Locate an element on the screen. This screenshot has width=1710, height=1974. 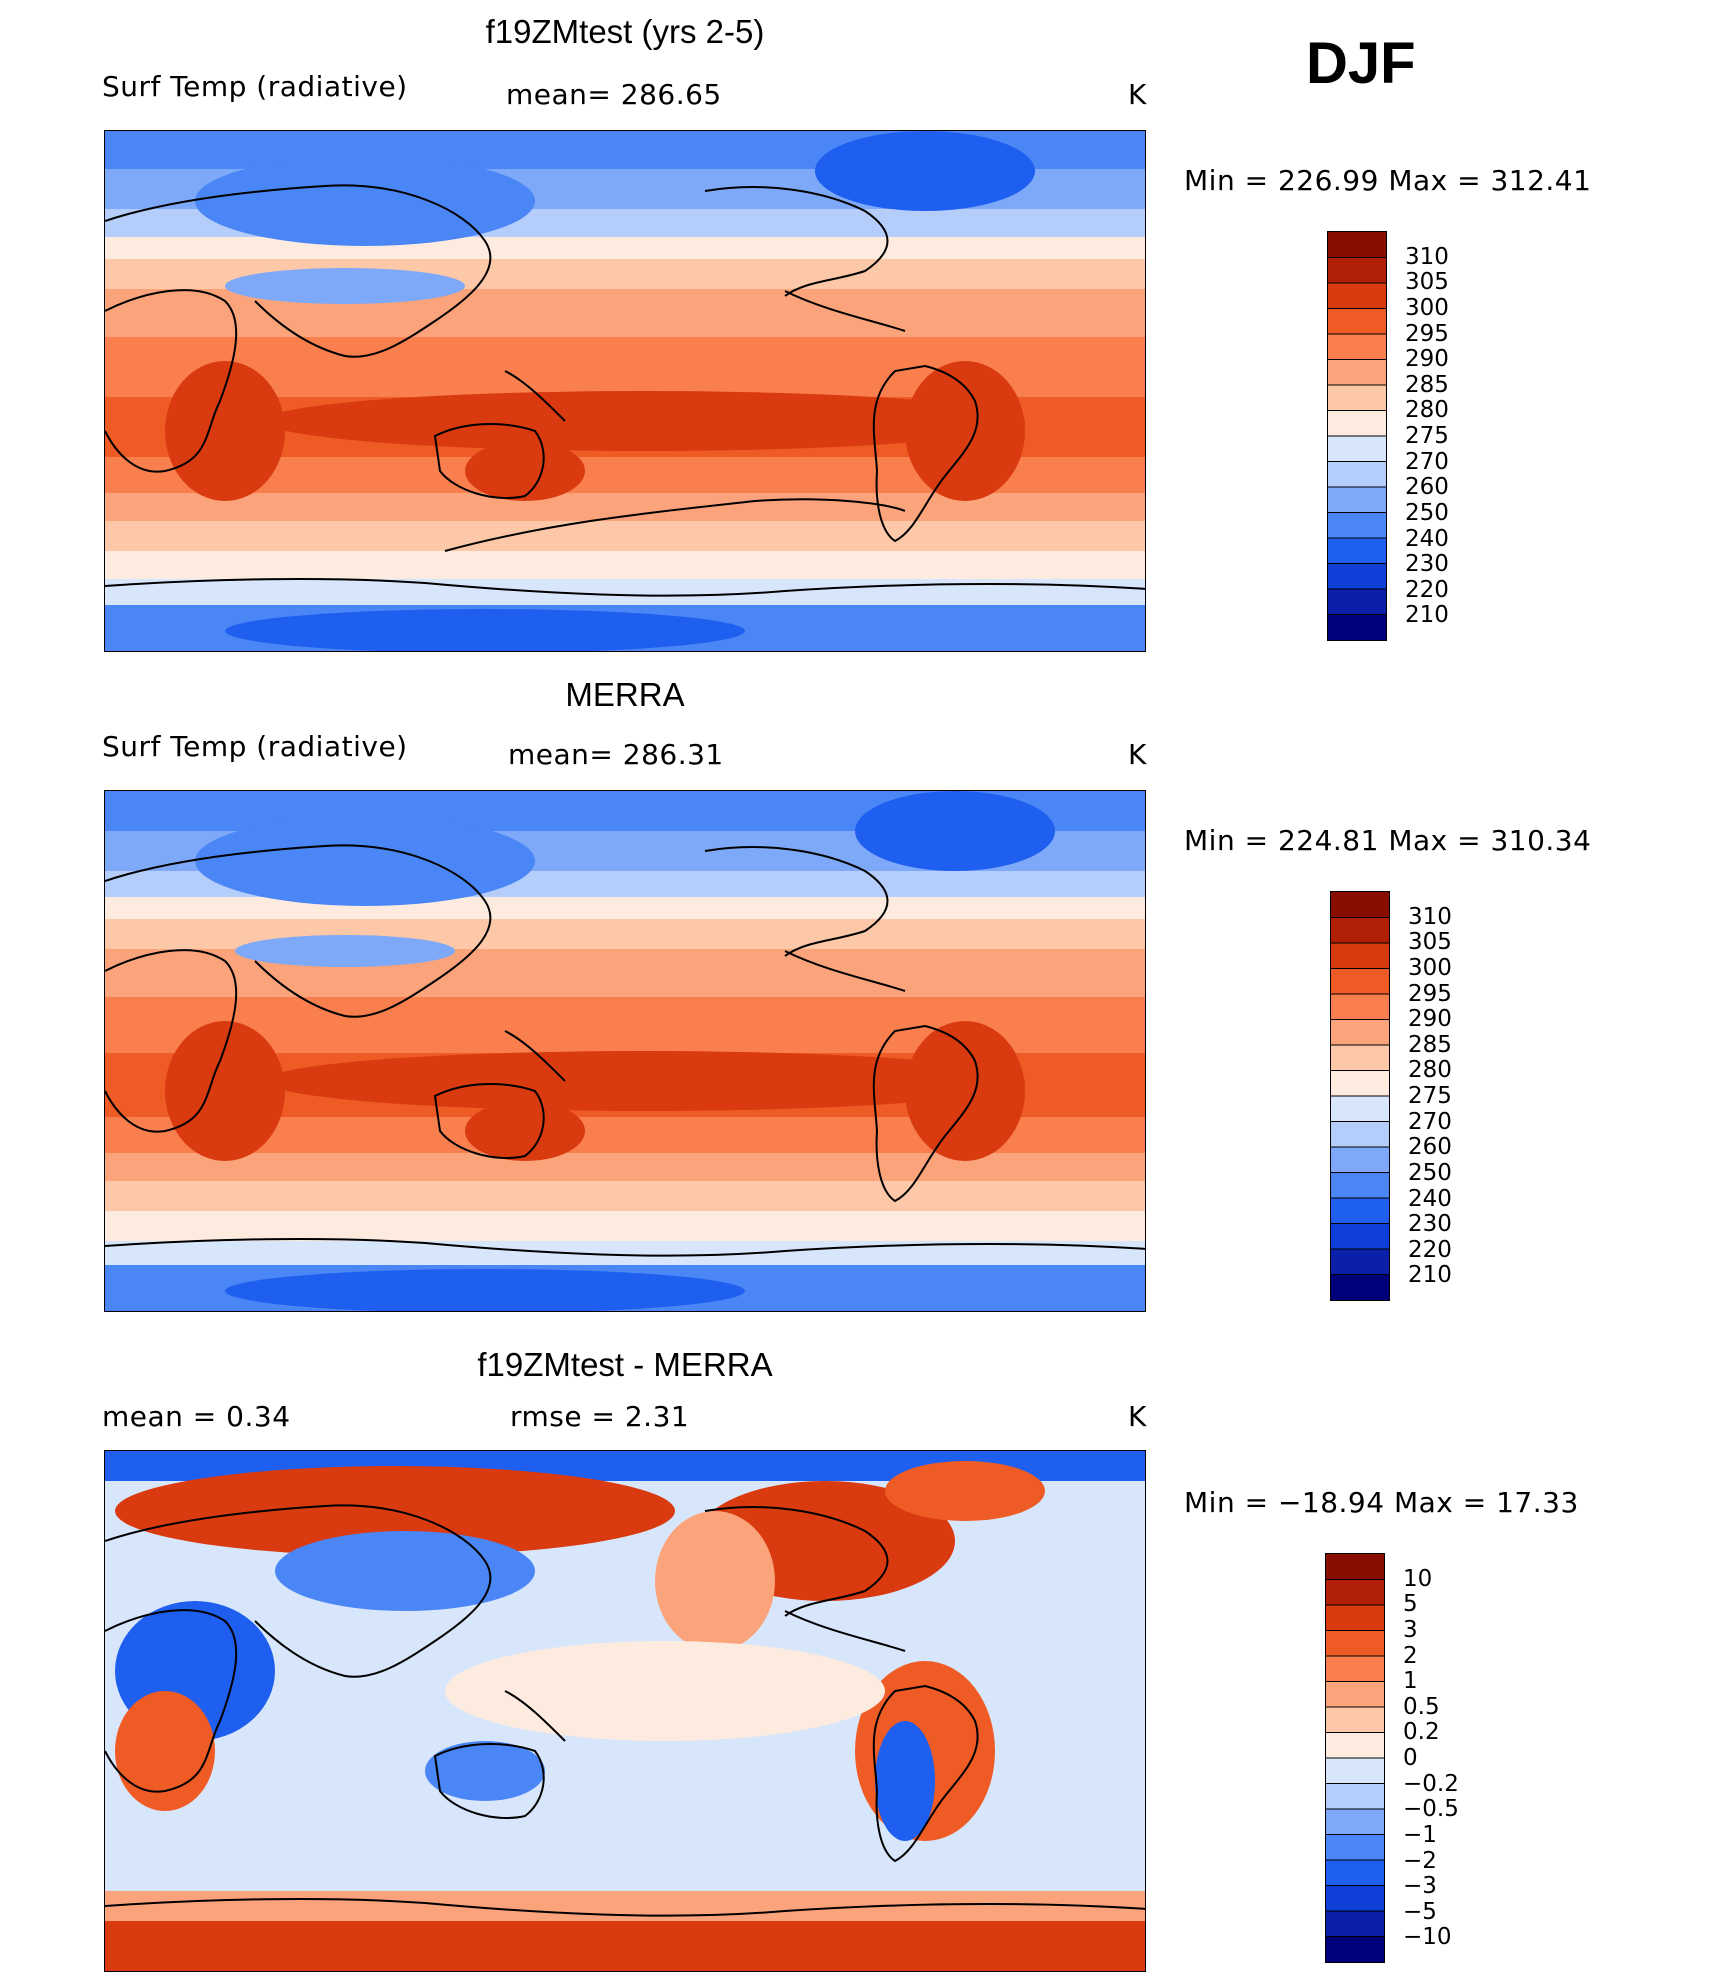
colorbar-tick-label: −0.2 is located at coordinates (1431, 1783).